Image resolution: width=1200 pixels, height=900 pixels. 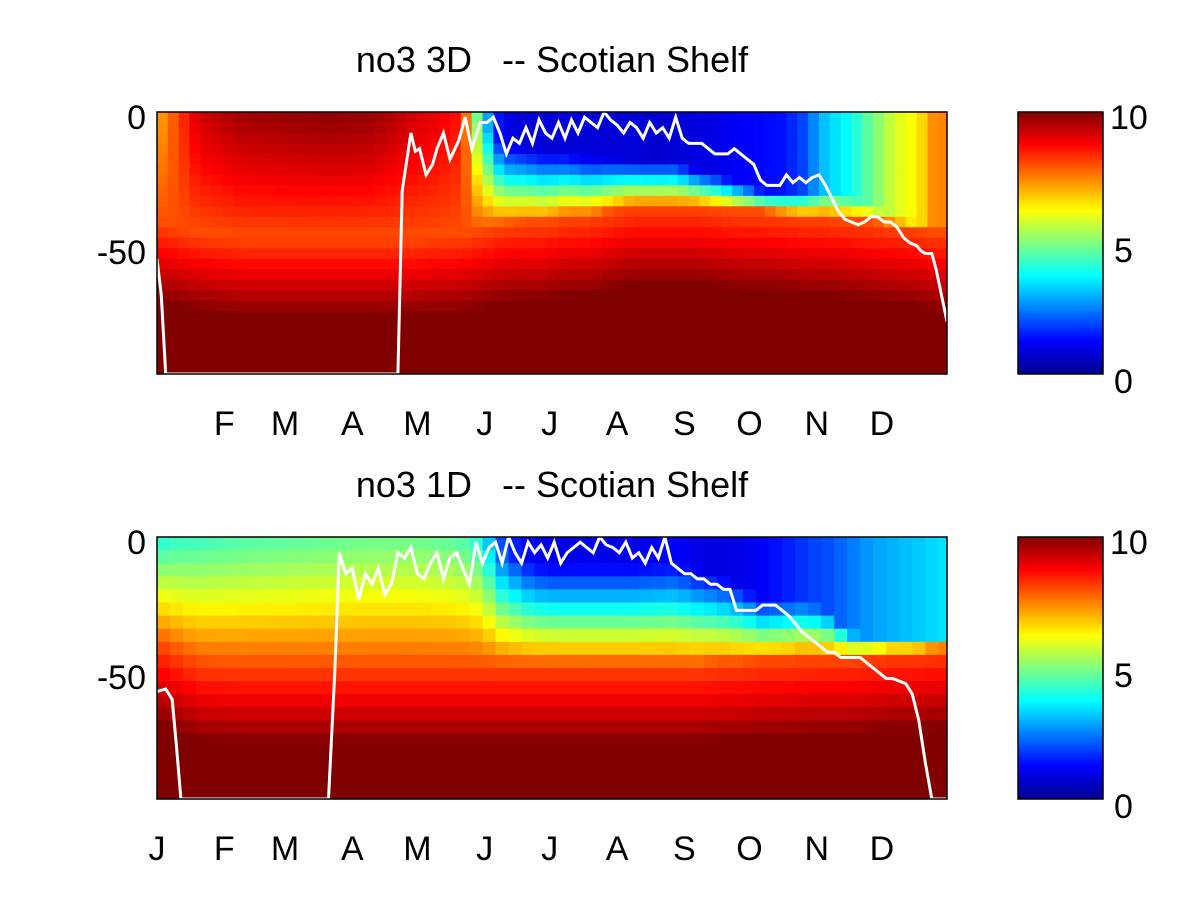 I want to click on x-tick-label: M, so click(x=417, y=424).